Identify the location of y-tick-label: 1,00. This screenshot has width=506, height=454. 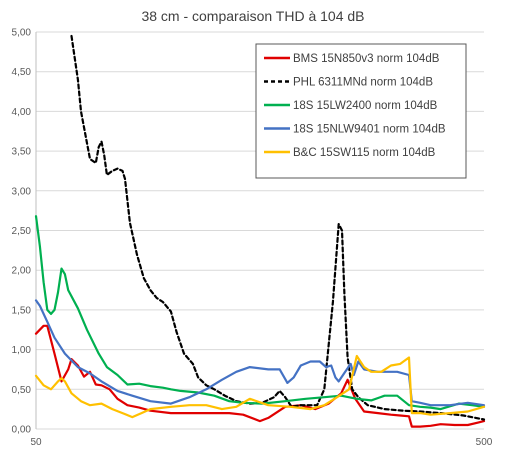
(22, 350).